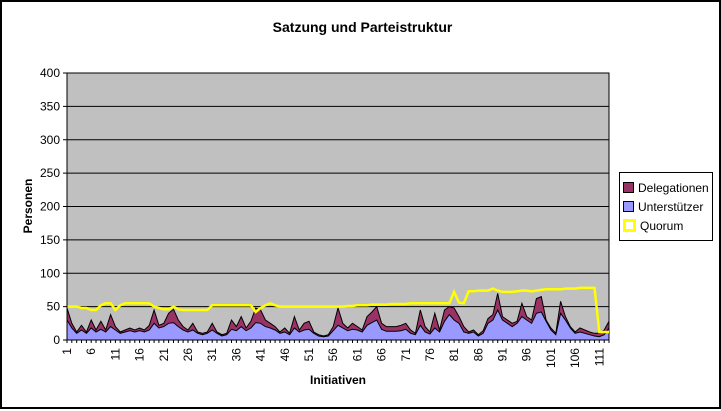 This screenshot has width=721, height=411. I want to click on legend: Delegationen Unterstützer Quorum, so click(666, 206).